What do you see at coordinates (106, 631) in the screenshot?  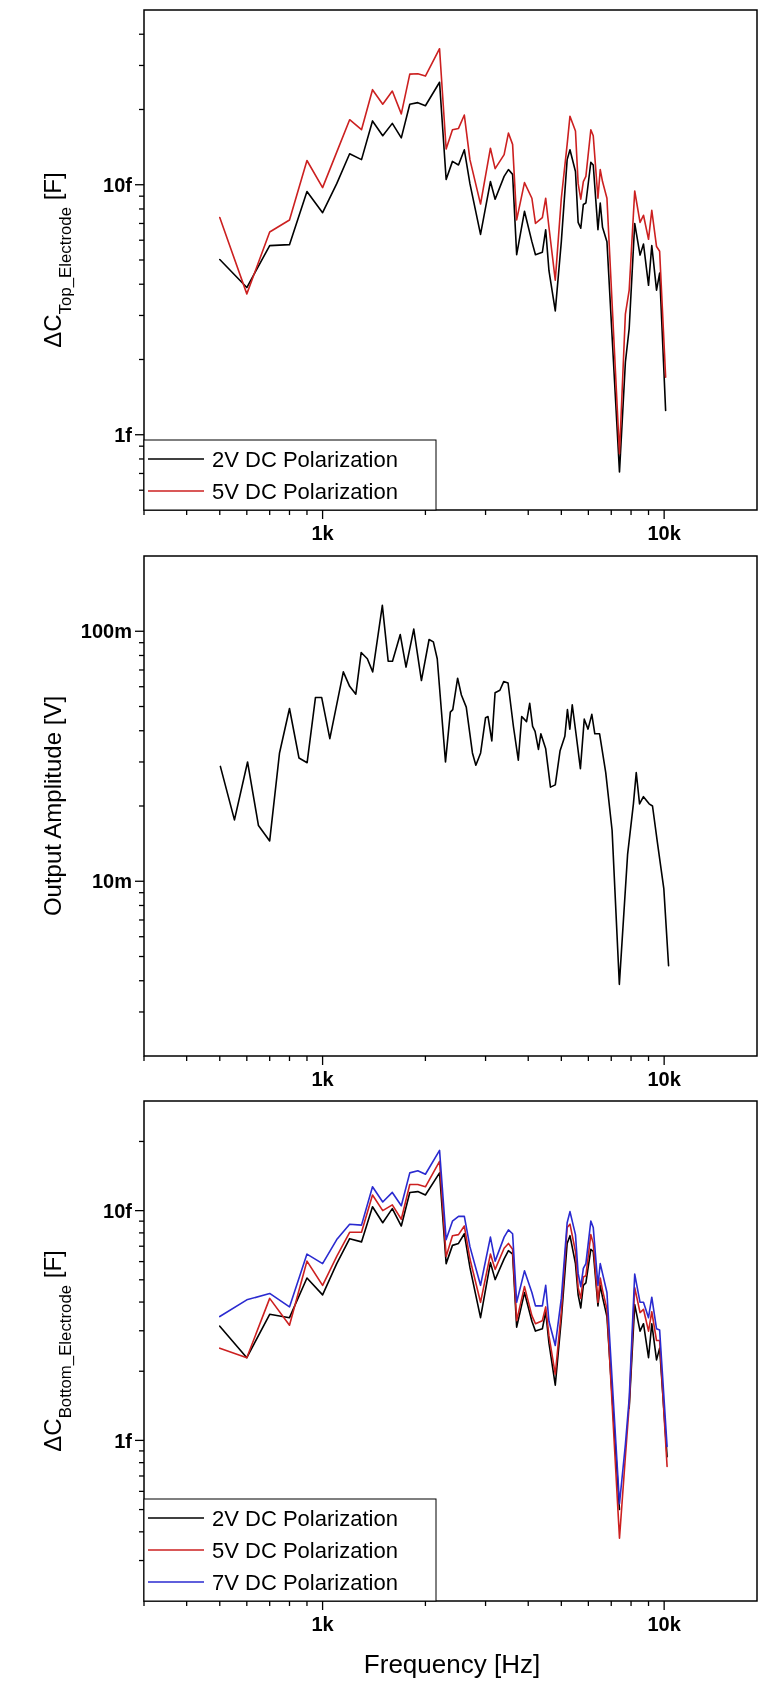 I see `y-tick-label: 100m` at bounding box center [106, 631].